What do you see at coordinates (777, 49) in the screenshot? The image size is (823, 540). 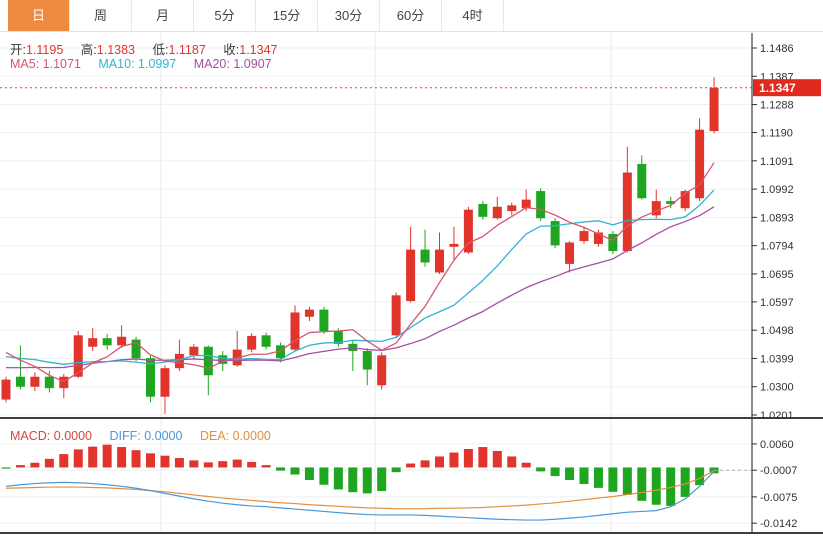 I see `svg-text: 1.1486` at bounding box center [777, 49].